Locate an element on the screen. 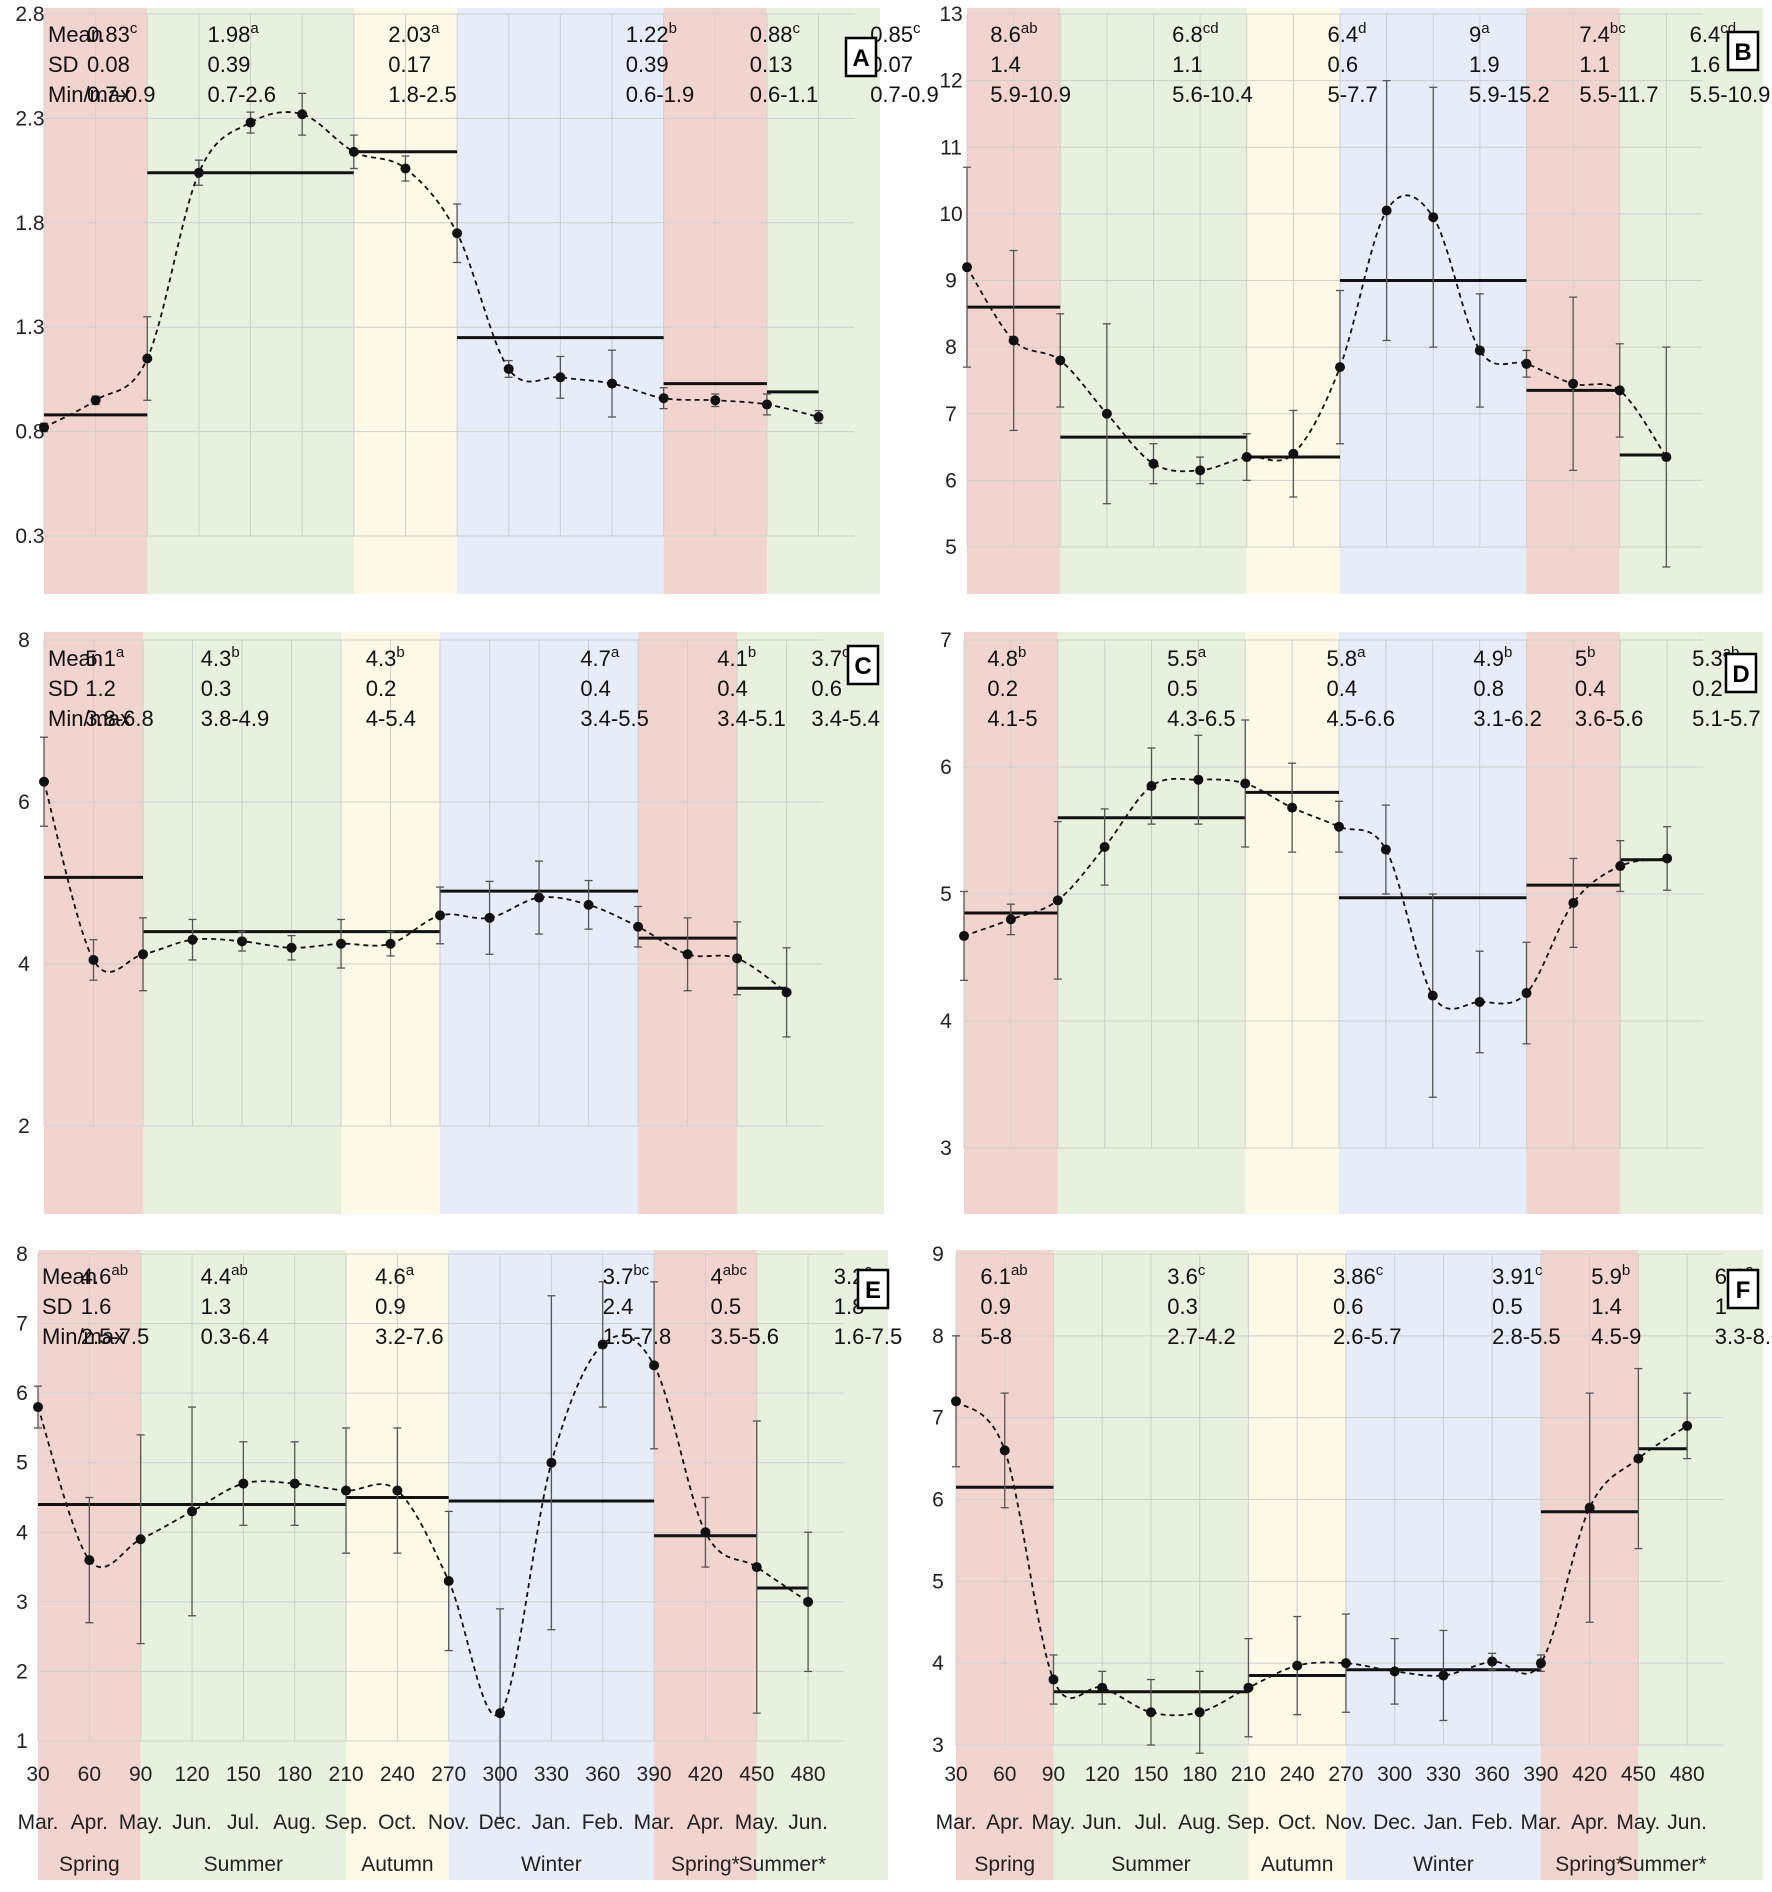 This screenshot has height=1892, width=1772. x-tick-label: 30 is located at coordinates (955, 1774).